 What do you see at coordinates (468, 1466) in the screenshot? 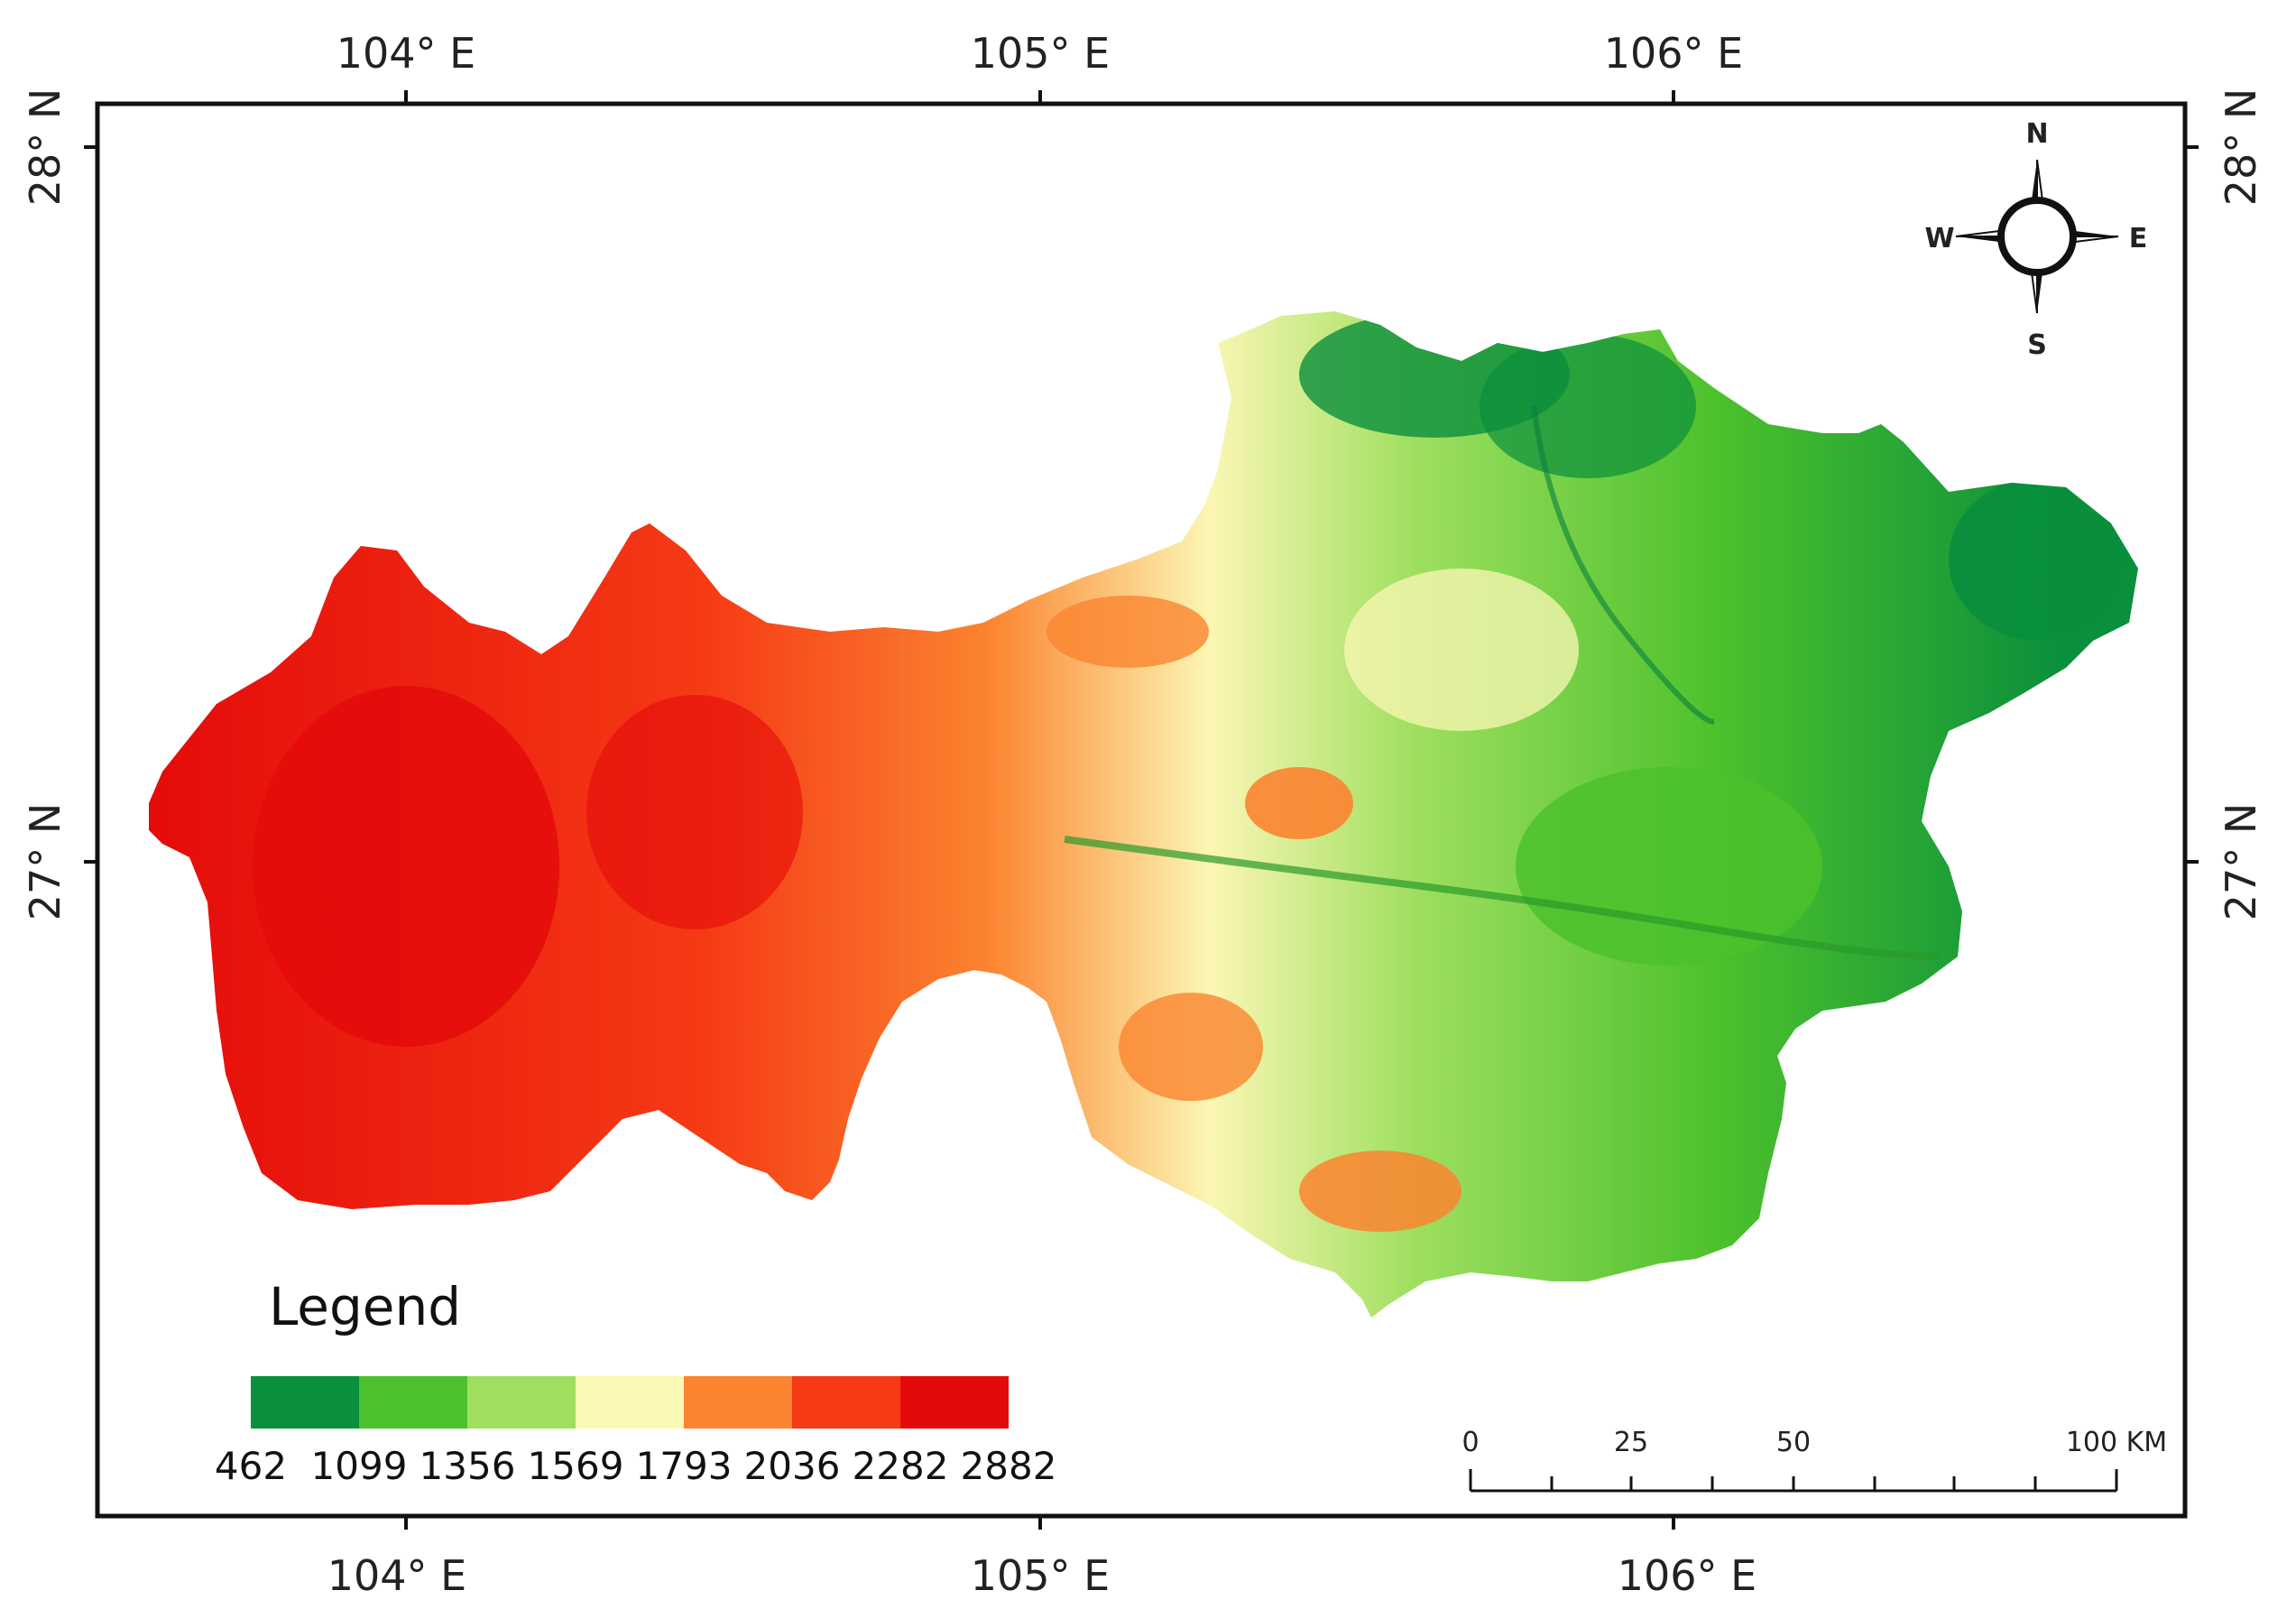
I see `legend-value-label: 1356` at bounding box center [468, 1466].